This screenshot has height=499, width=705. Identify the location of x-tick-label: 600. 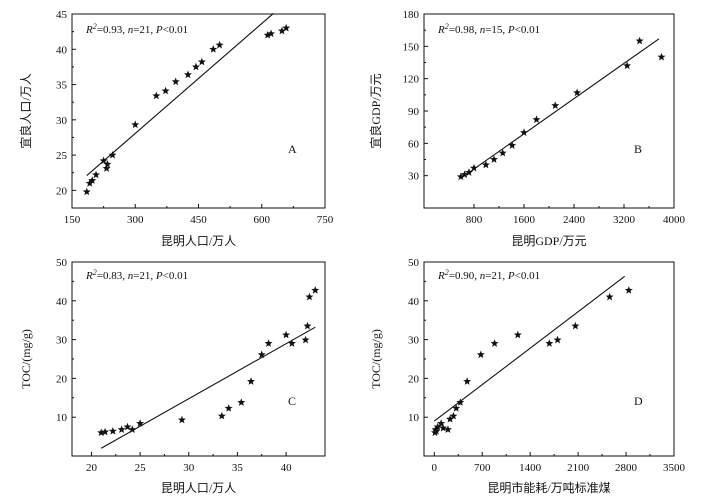
(262, 220).